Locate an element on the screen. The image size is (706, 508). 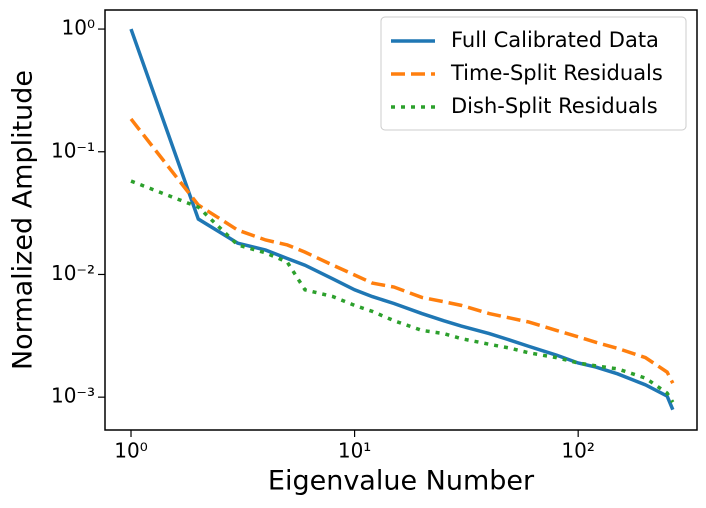
y-axis-label: Normalized Amplitude is located at coordinates (23, 220).